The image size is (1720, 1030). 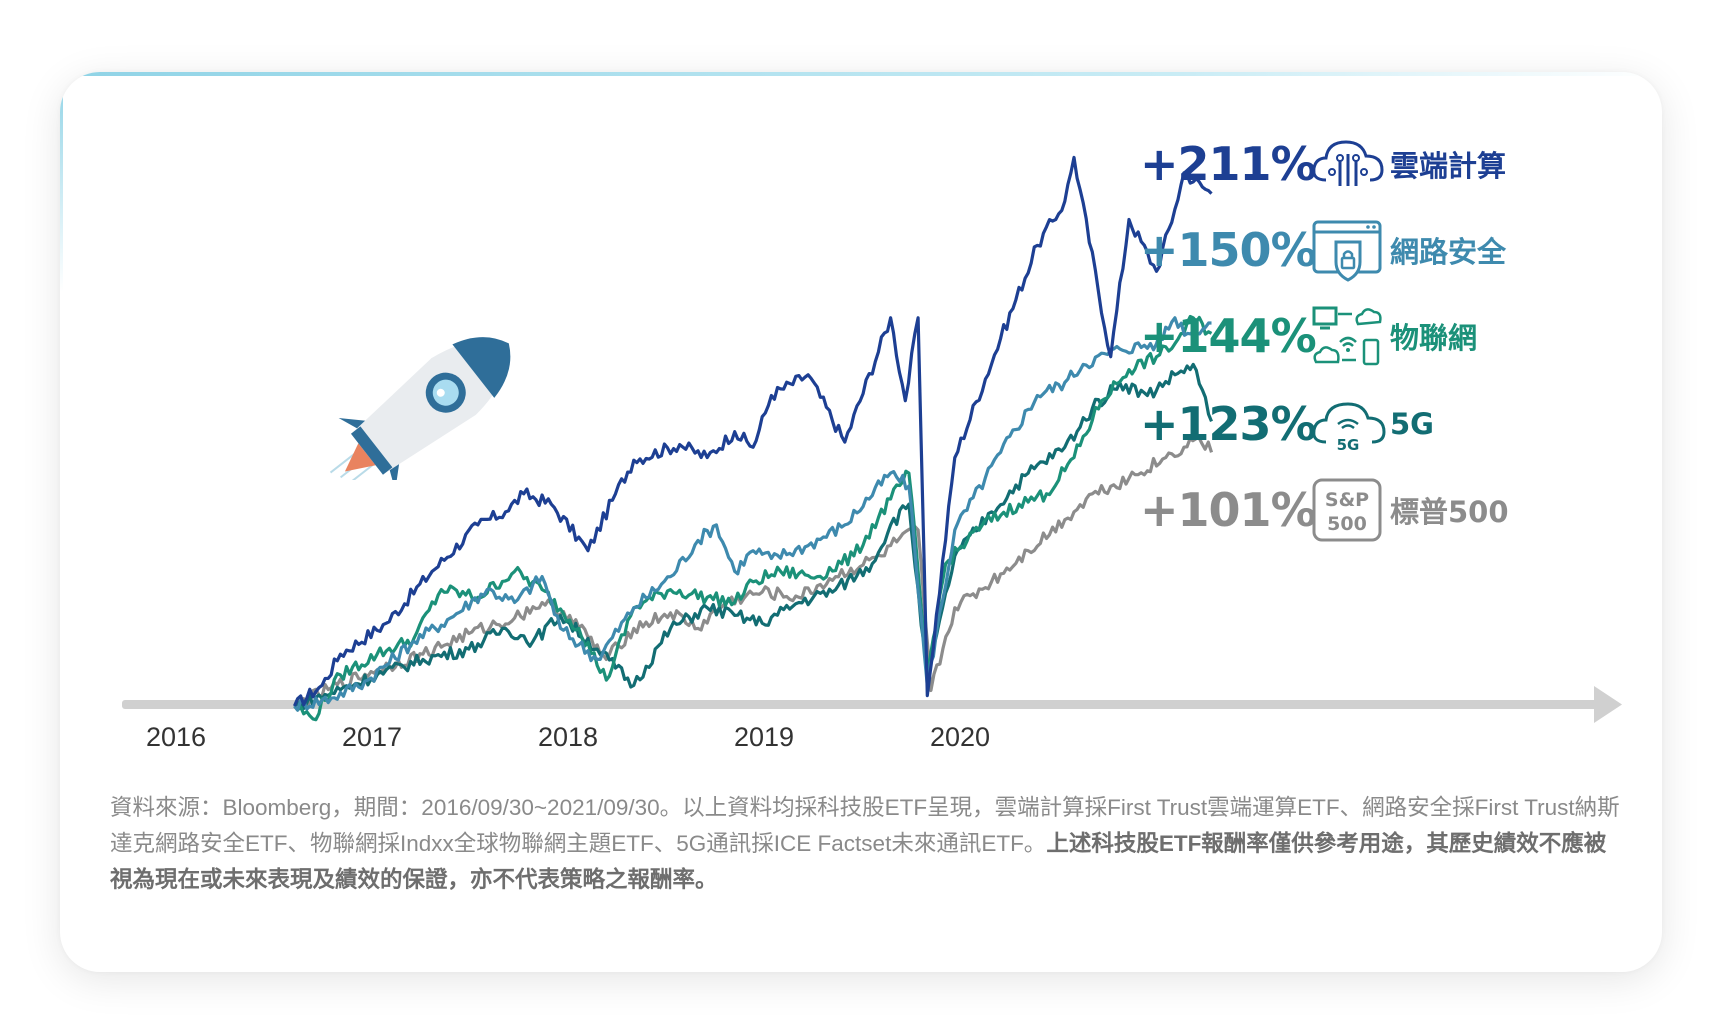 What do you see at coordinates (1448, 252) in the screenshot?
I see `legend-name: 網路安全` at bounding box center [1448, 252].